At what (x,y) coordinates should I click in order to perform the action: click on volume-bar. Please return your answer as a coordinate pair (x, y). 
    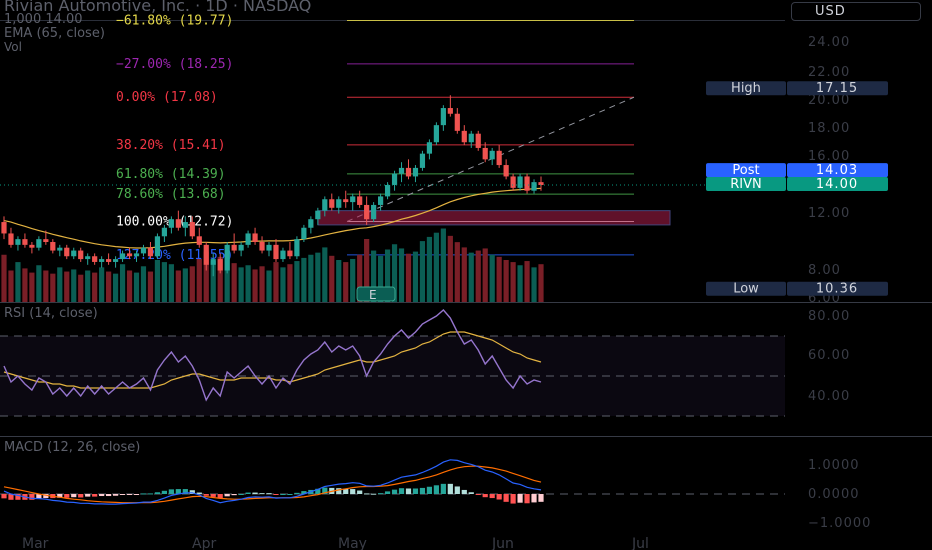
    Looking at the image, I should click on (220, 279).